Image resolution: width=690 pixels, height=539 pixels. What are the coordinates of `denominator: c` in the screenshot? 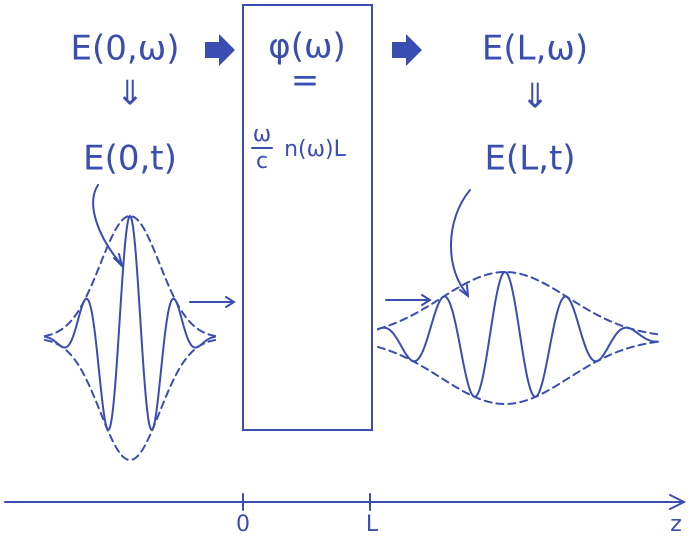 It's located at (262, 161).